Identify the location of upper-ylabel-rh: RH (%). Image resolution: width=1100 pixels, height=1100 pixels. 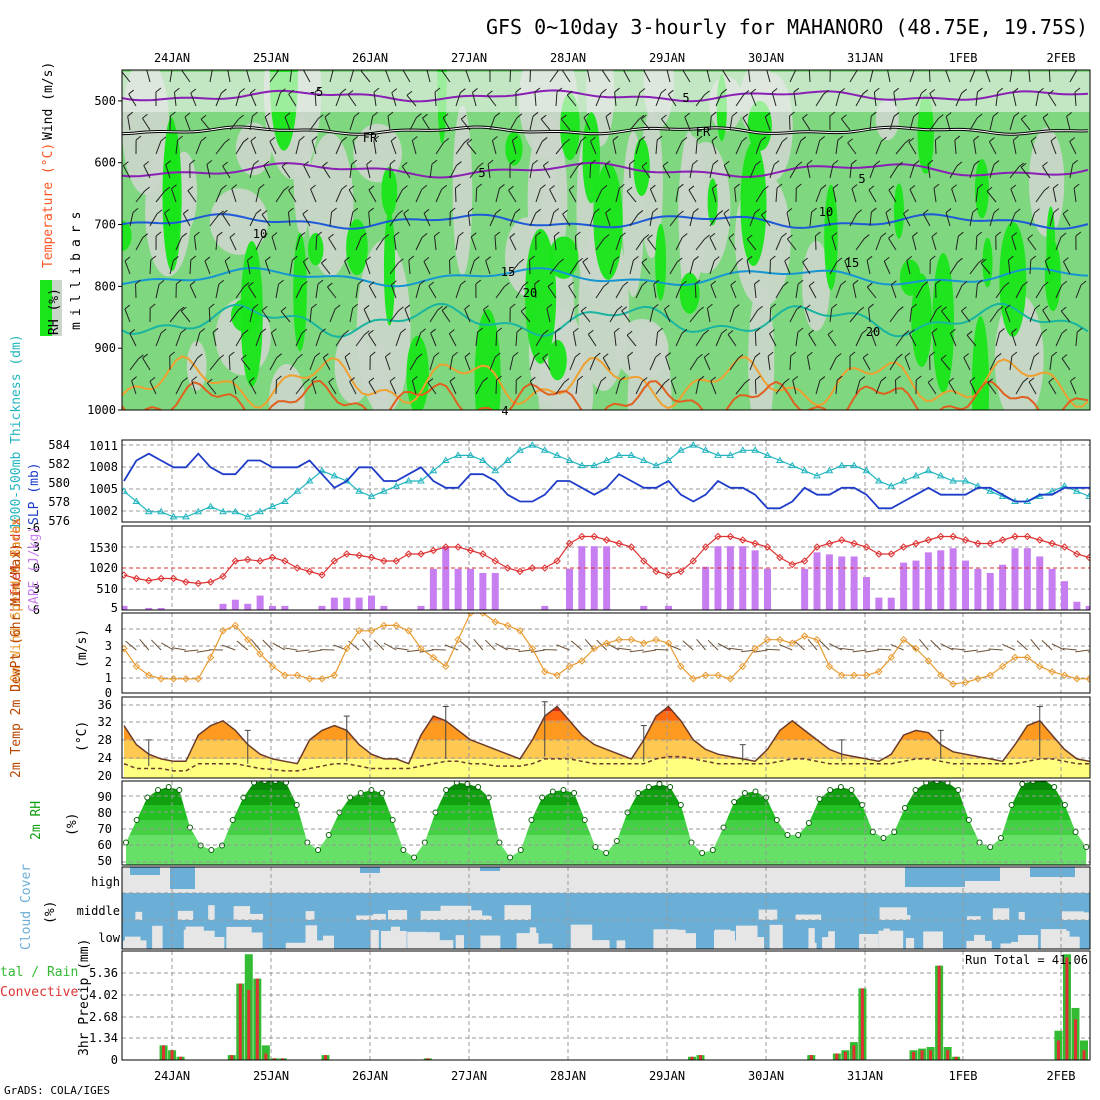
(54, 311).